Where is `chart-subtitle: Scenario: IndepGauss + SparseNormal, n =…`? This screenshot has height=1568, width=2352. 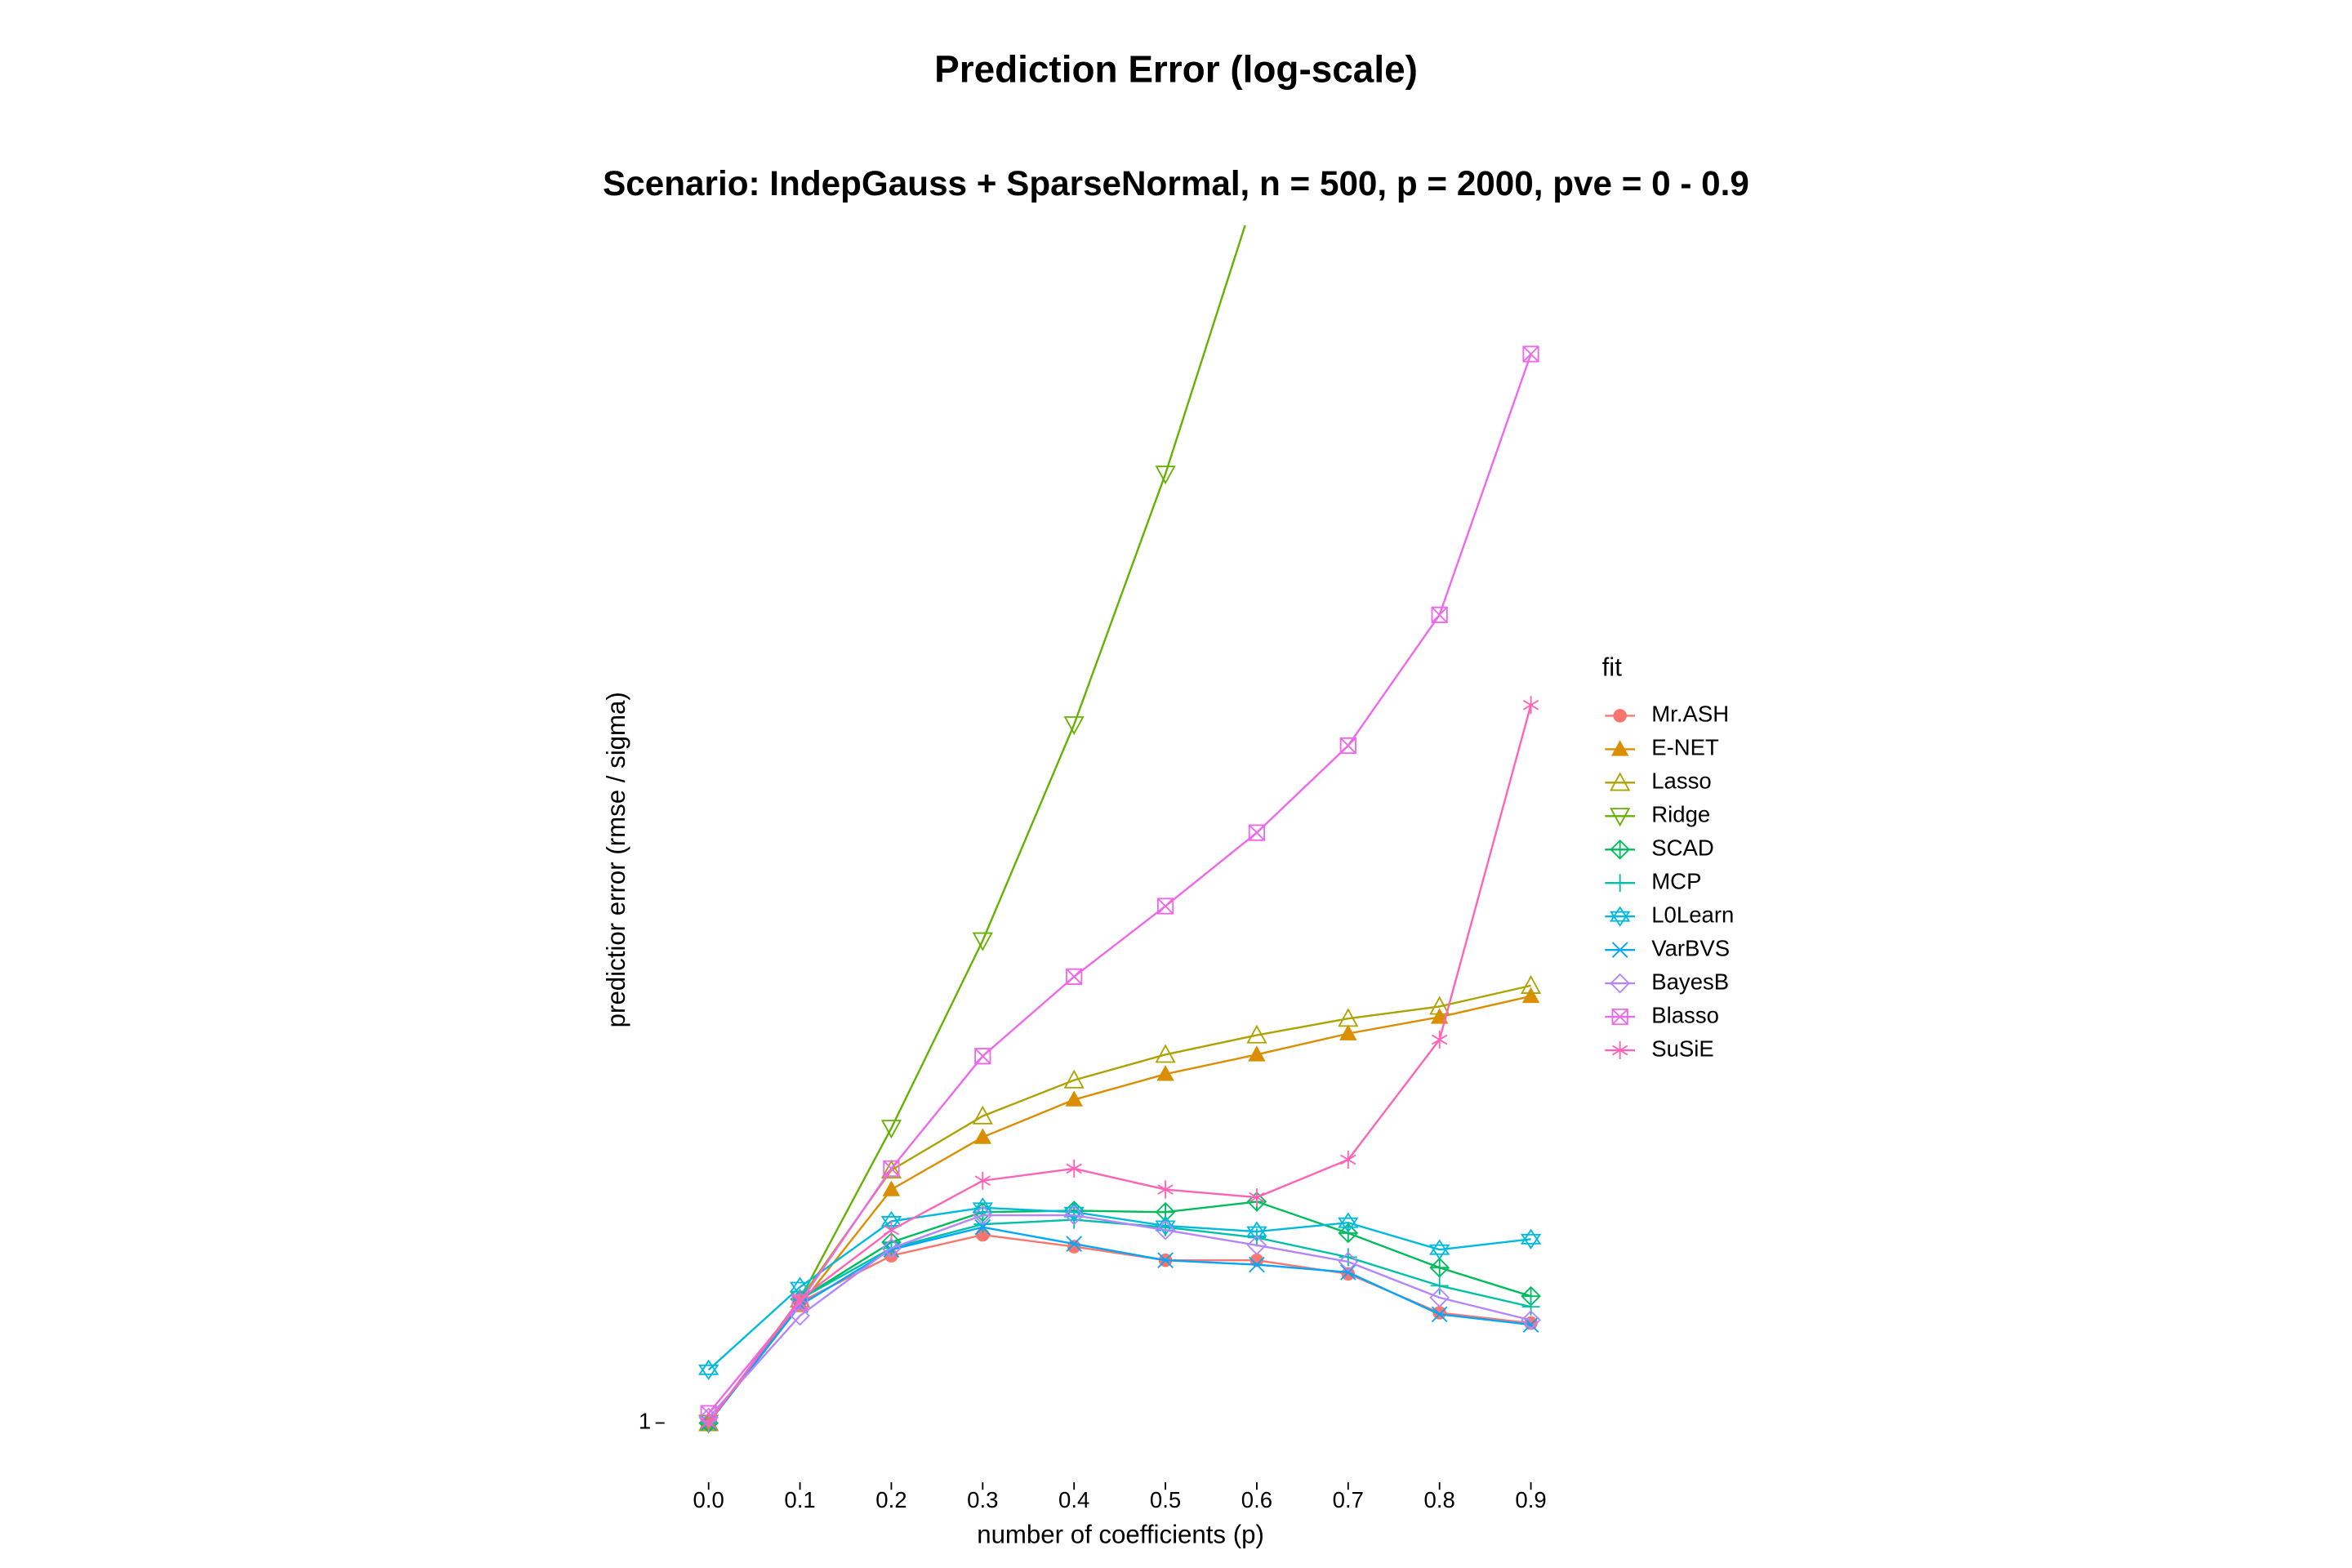
chart-subtitle: Scenario: IndepGauss + SparseNormal, n =… is located at coordinates (1176, 183).